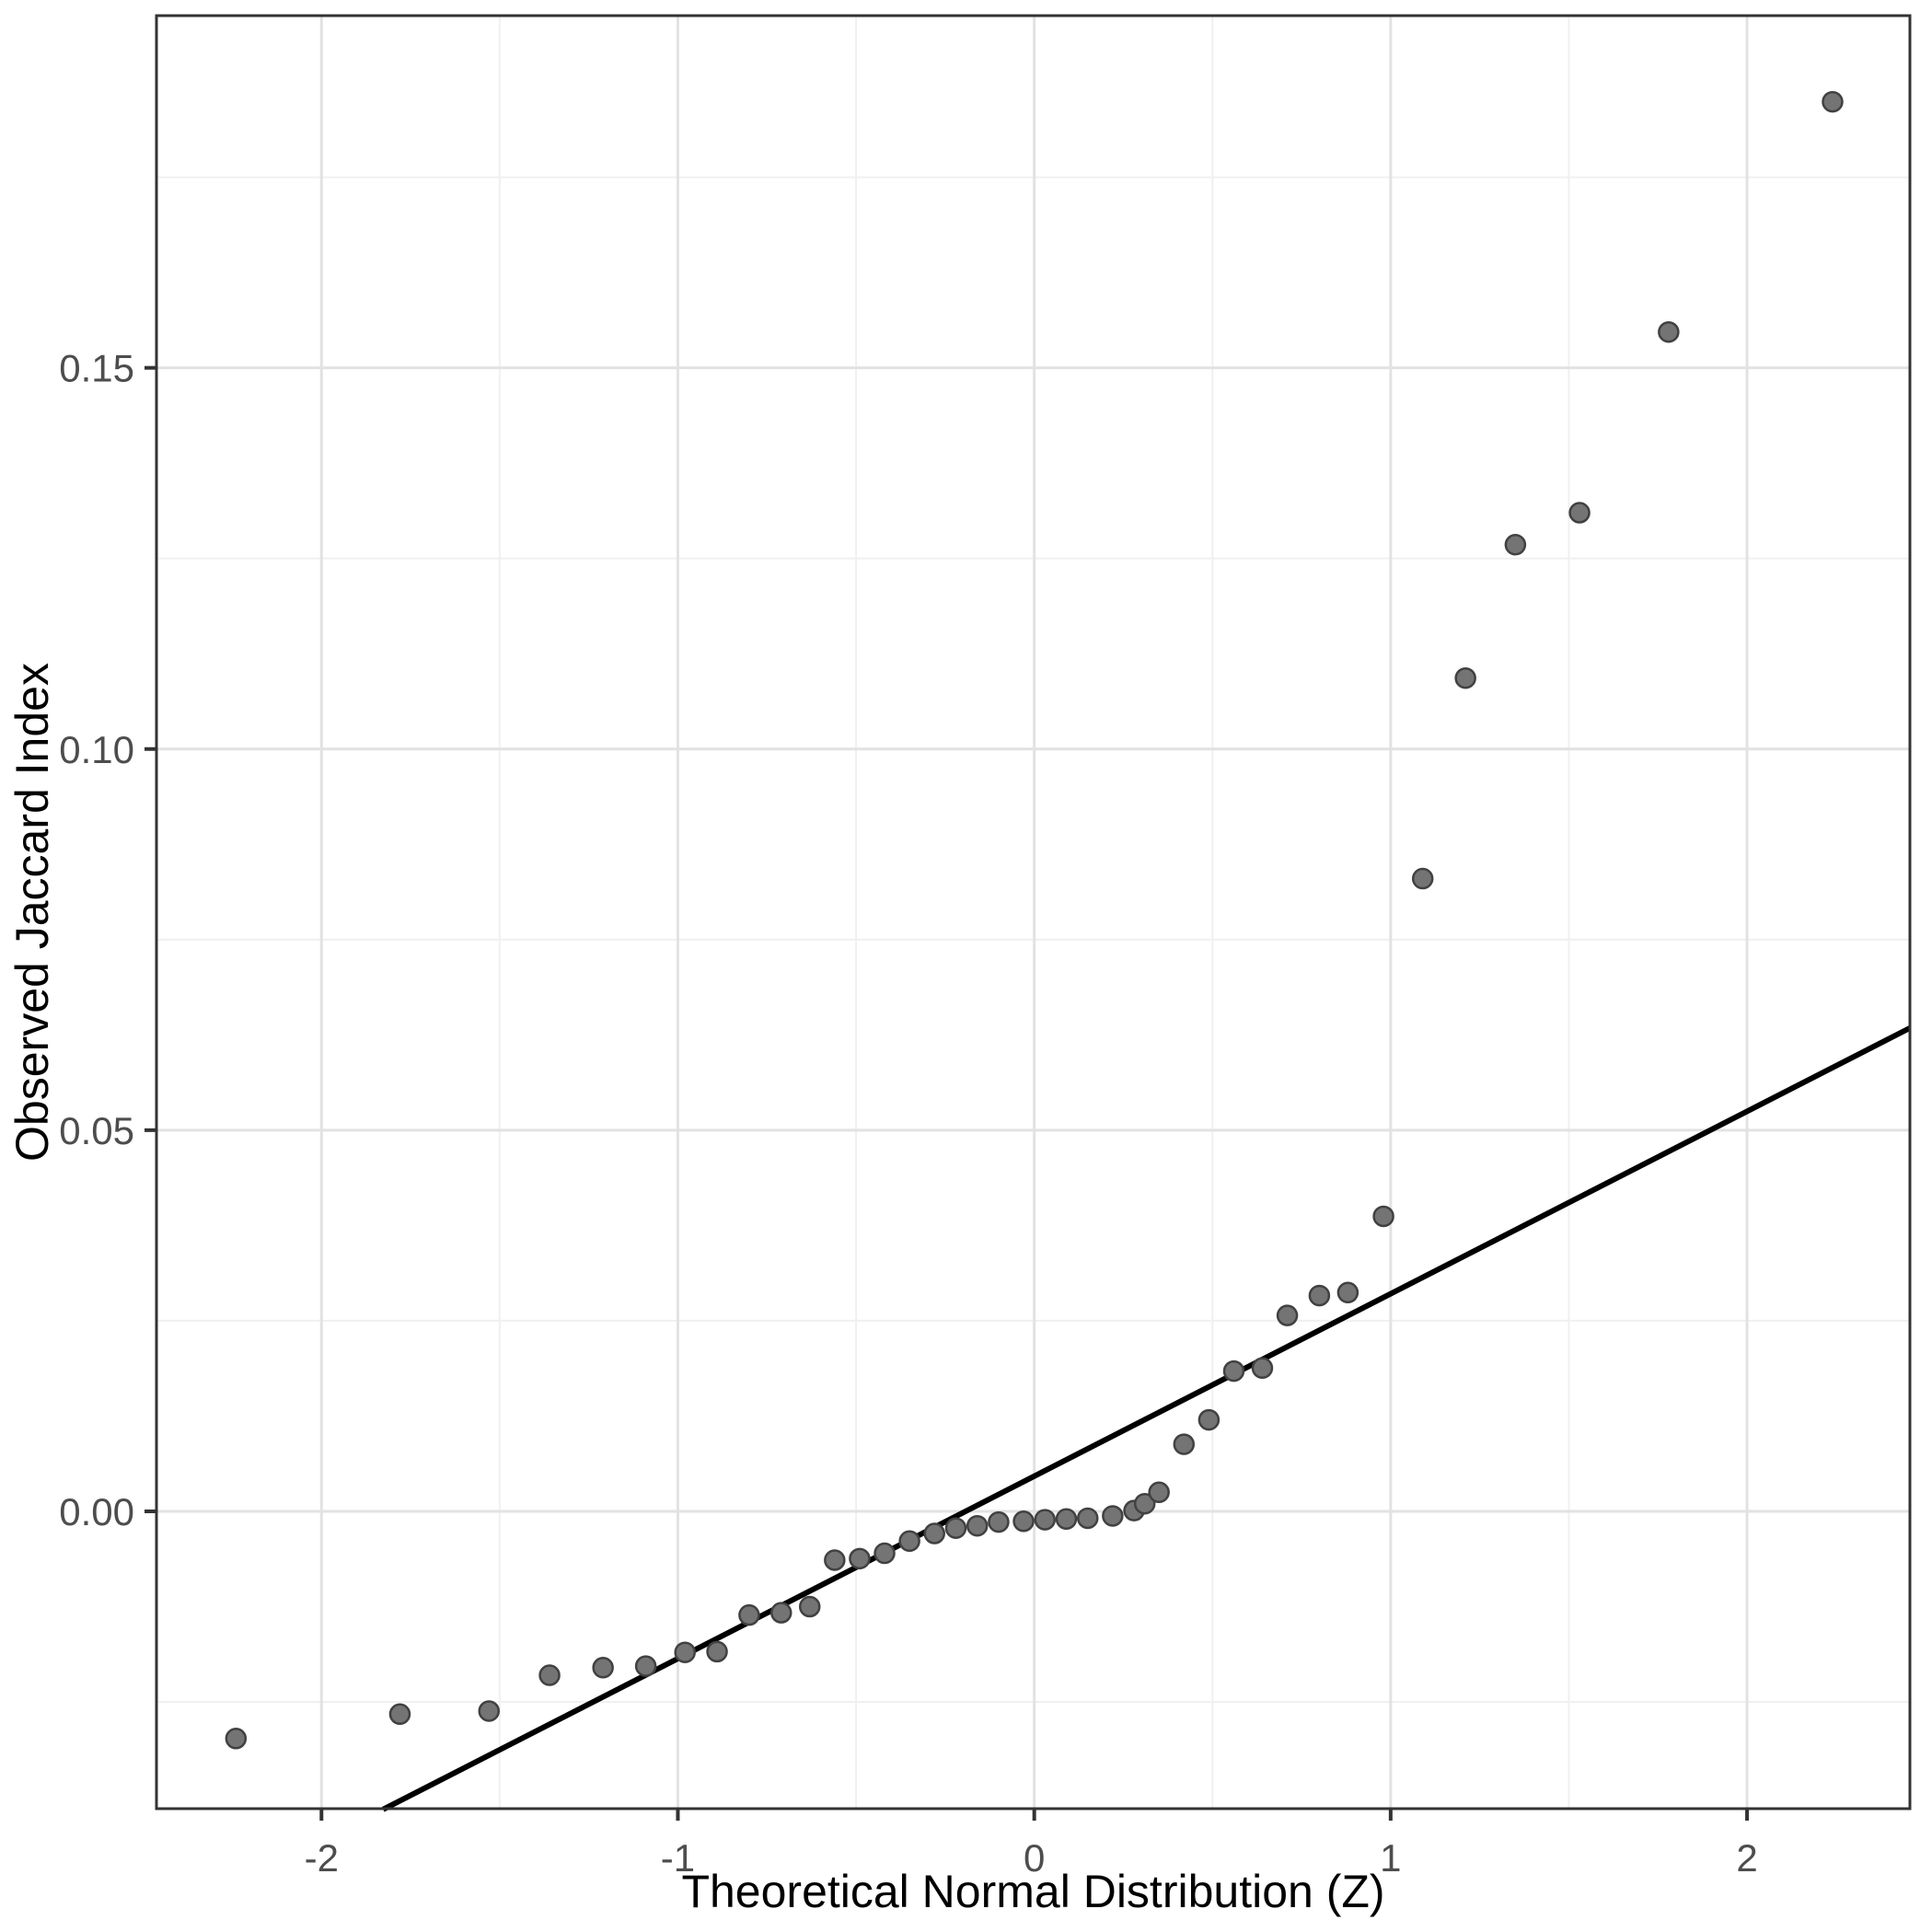  Describe the element at coordinates (96, 750) in the screenshot. I see `y-tick-label: 0.10` at that location.